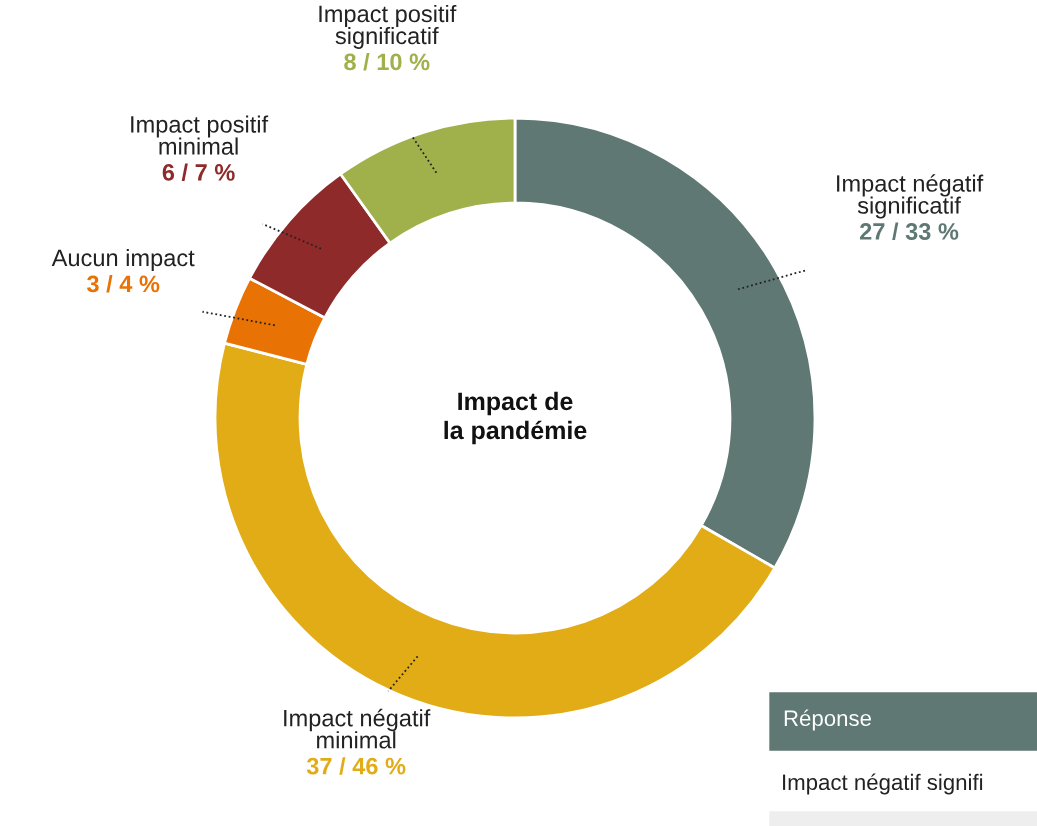 The image size is (1037, 826). I want to click on slice-label: Impact négatif significatif, so click(910, 196).